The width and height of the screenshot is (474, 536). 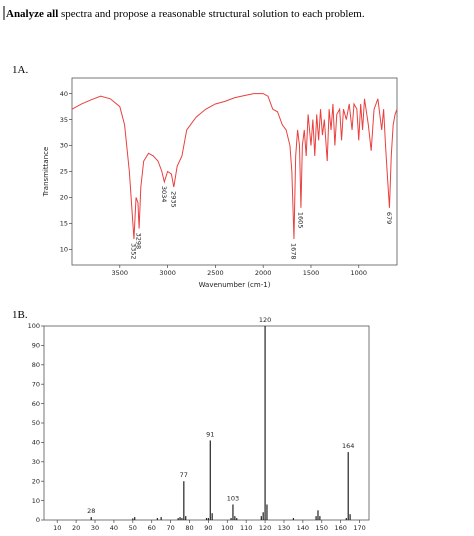 I want to click on x-tick-label: 1500, so click(x=311, y=273).